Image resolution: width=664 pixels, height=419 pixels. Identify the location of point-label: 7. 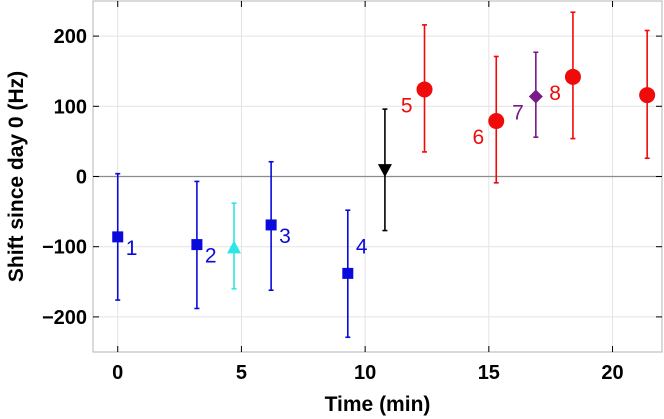
(518, 112).